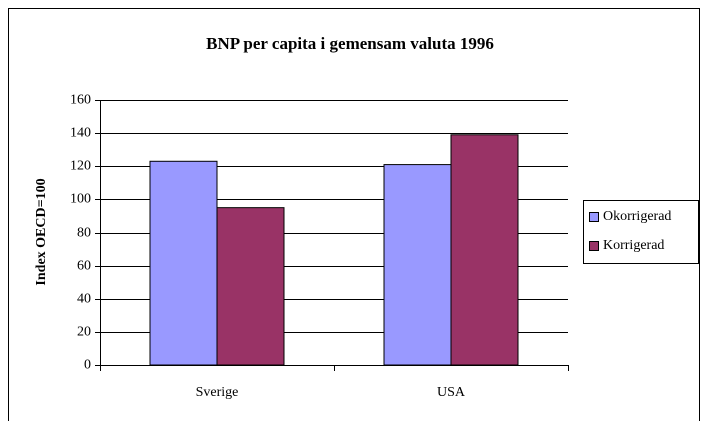  What do you see at coordinates (87, 365) in the screenshot?
I see `y-tick-label: 0` at bounding box center [87, 365].